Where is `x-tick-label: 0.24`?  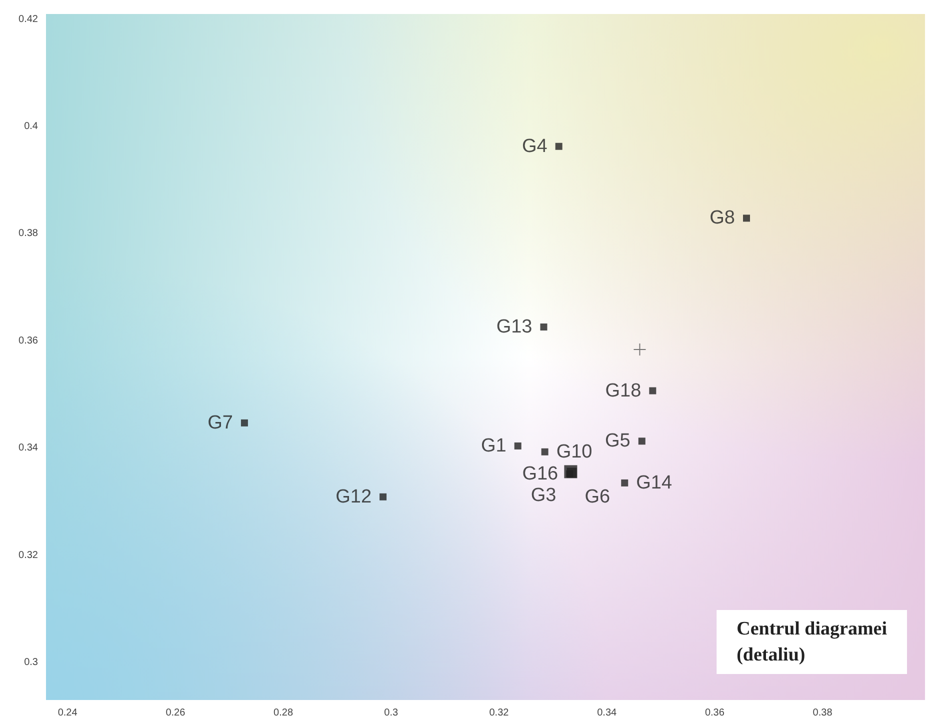
x-tick-label: 0.24 is located at coordinates (68, 713).